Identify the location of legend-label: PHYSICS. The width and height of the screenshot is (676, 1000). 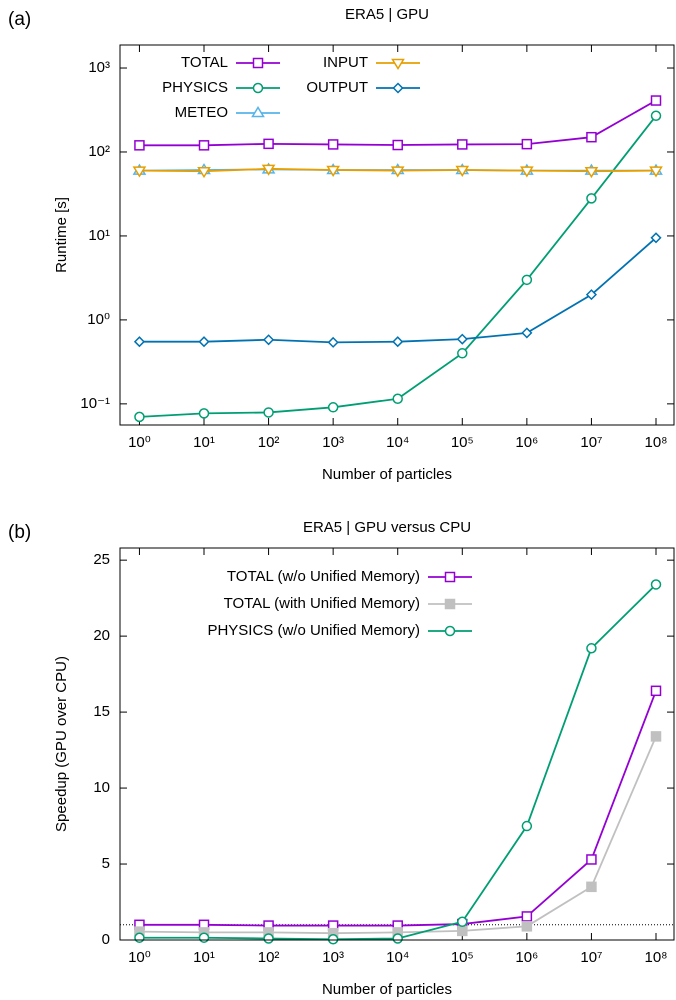
(195, 87).